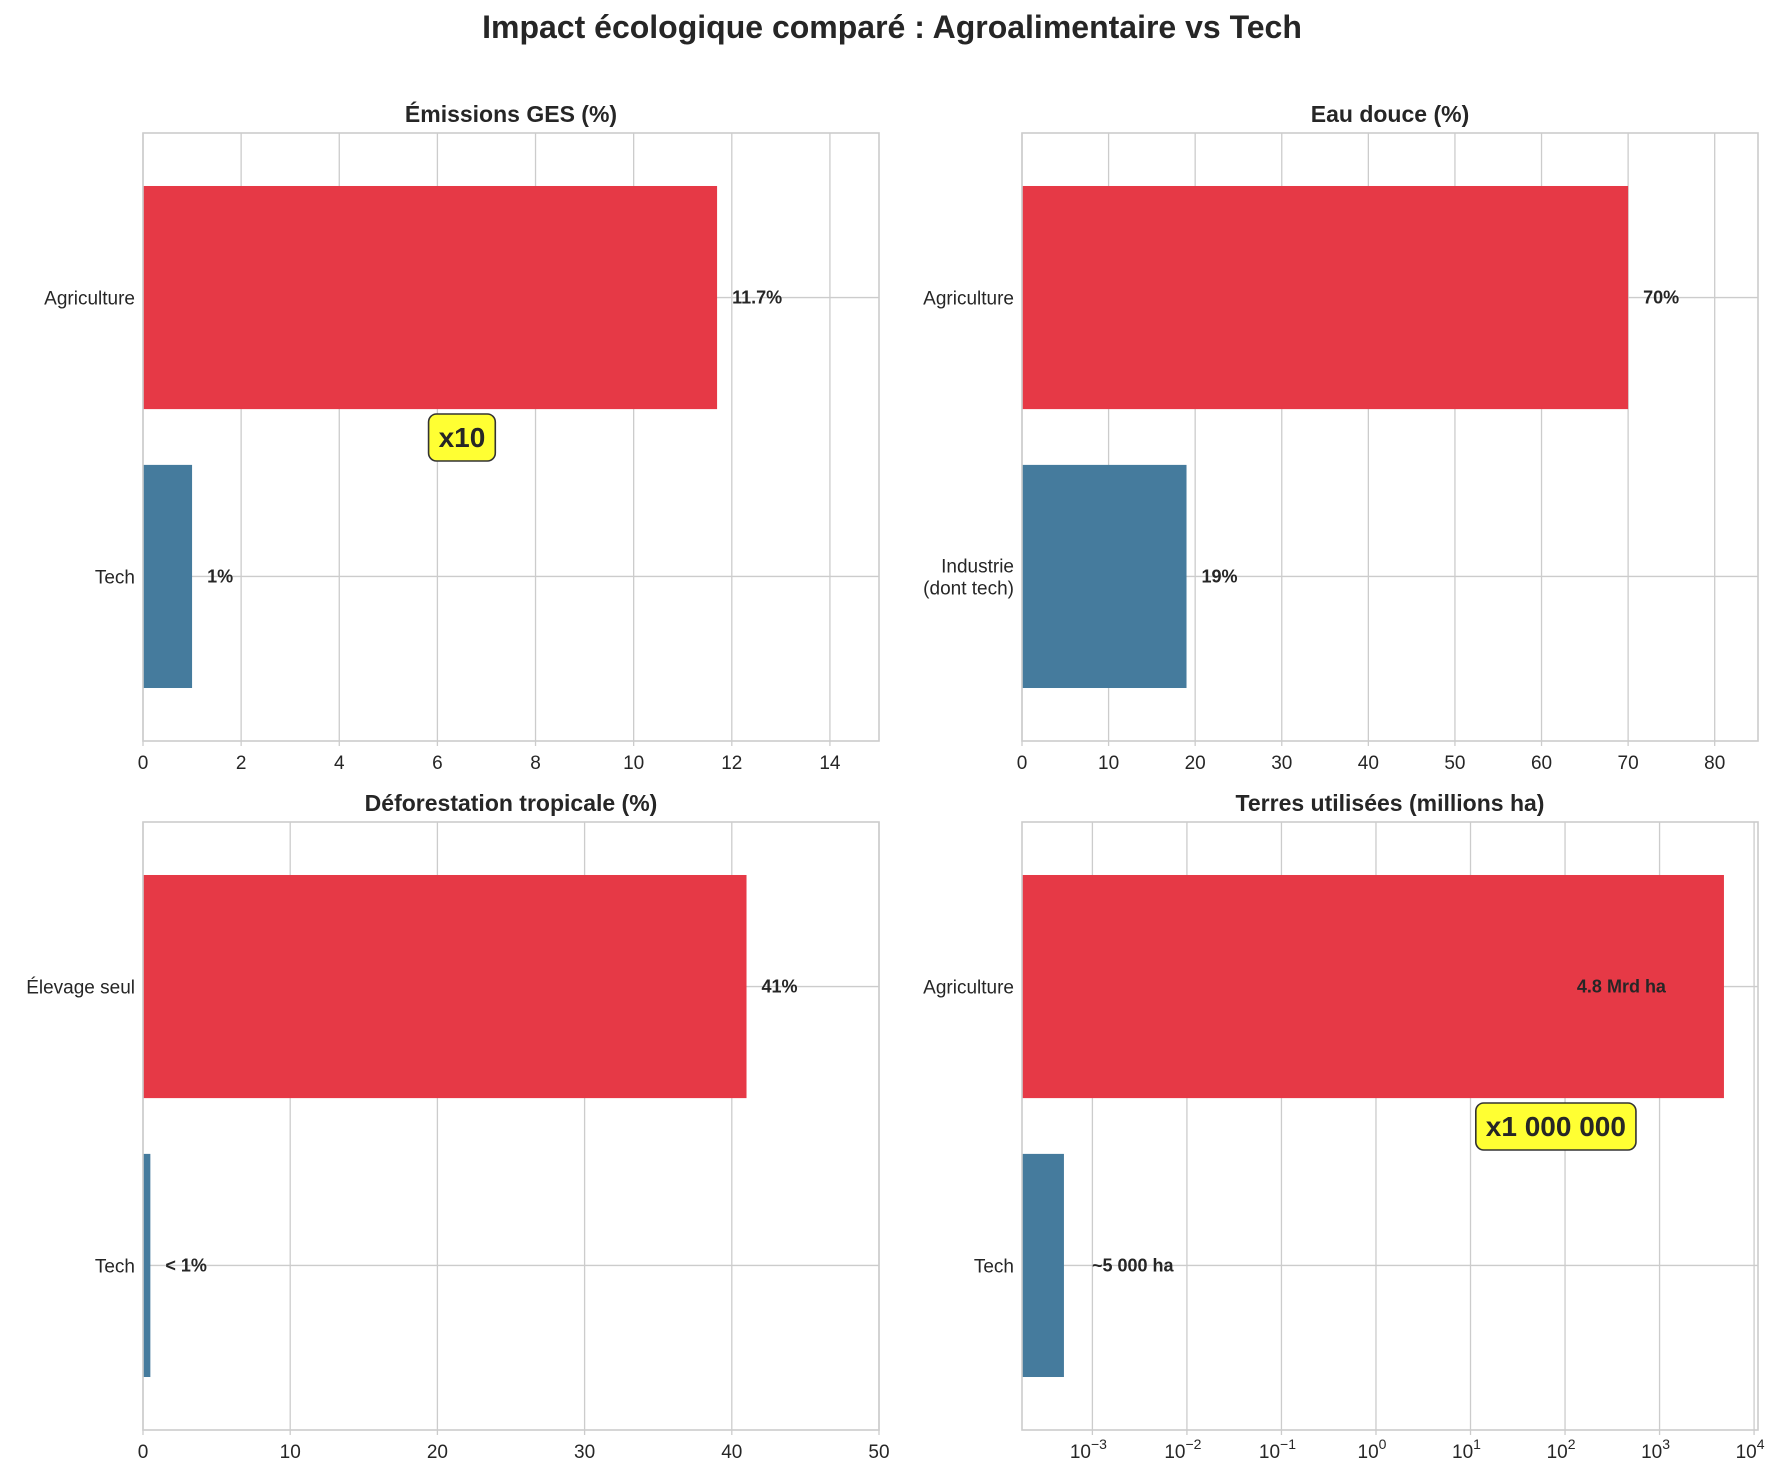  What do you see at coordinates (1390, 803) in the screenshot?
I see `panel-title: Terres utilisées (millions ha)` at bounding box center [1390, 803].